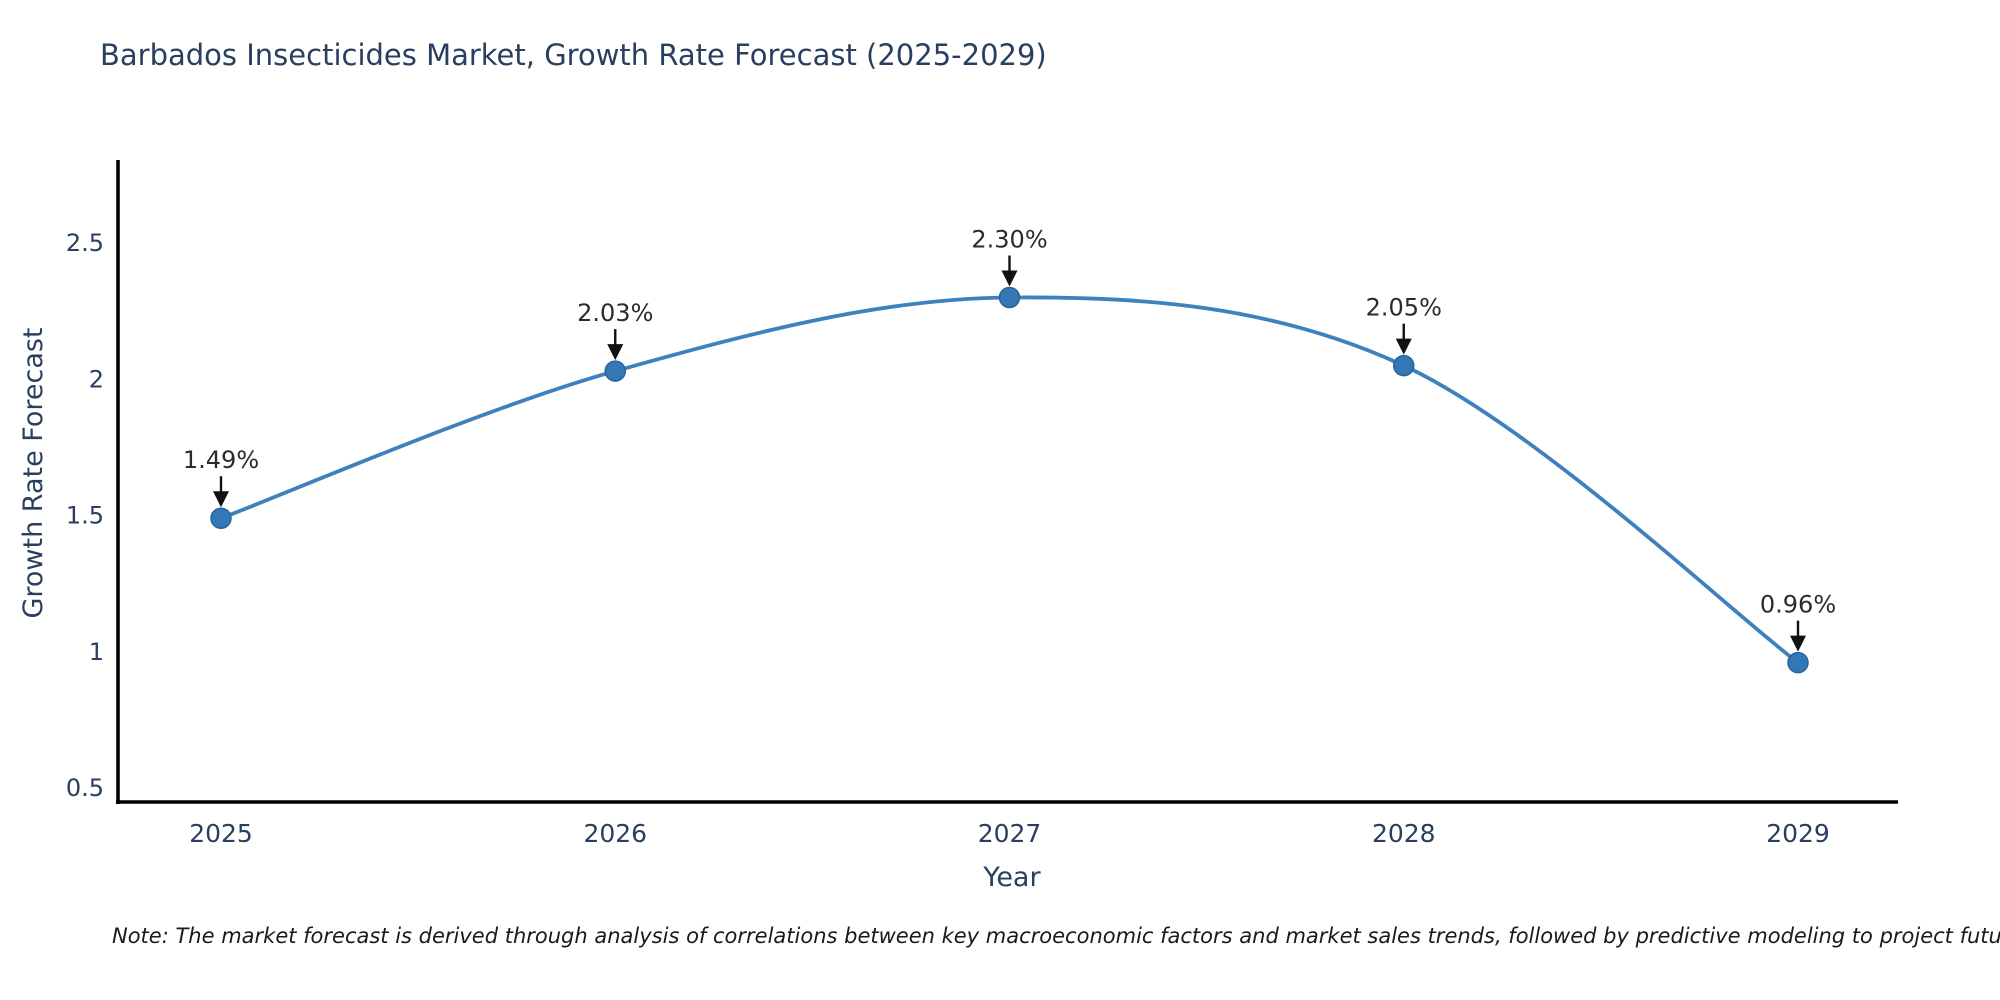 Image resolution: width=2000 pixels, height=1000 pixels. I want to click on data-point-2029, so click(1798, 662).